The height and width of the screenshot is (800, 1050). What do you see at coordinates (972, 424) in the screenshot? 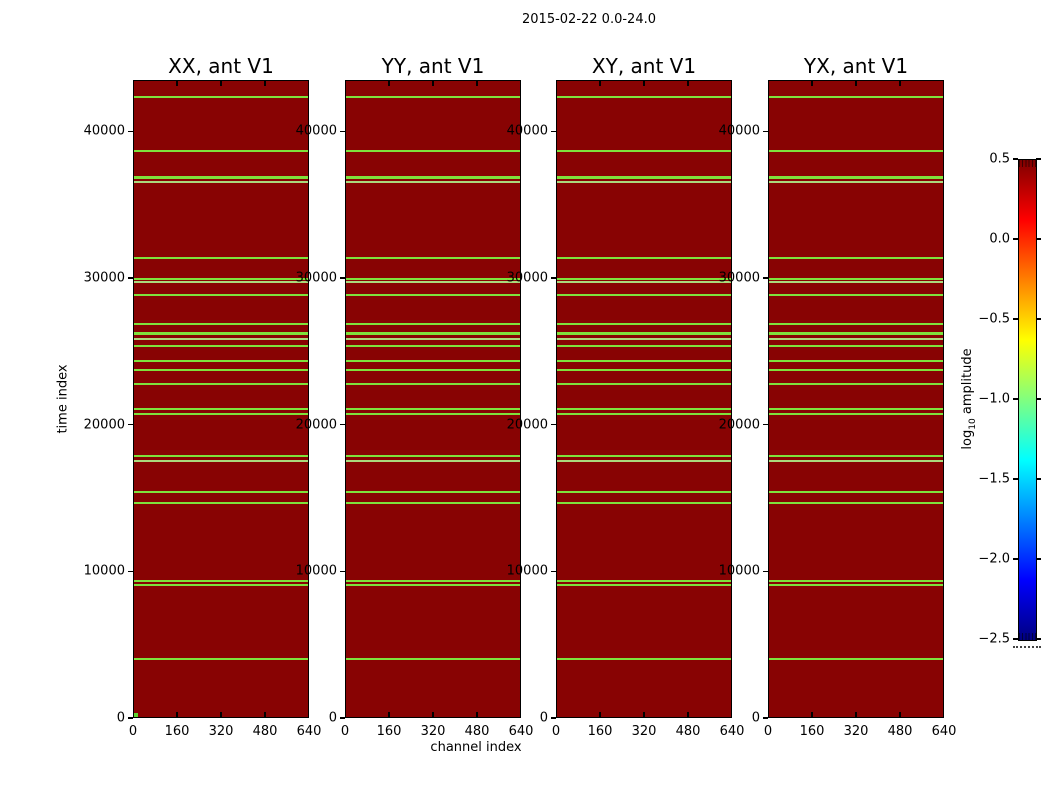
I see `colorbar-label-sub: 10` at bounding box center [972, 424].